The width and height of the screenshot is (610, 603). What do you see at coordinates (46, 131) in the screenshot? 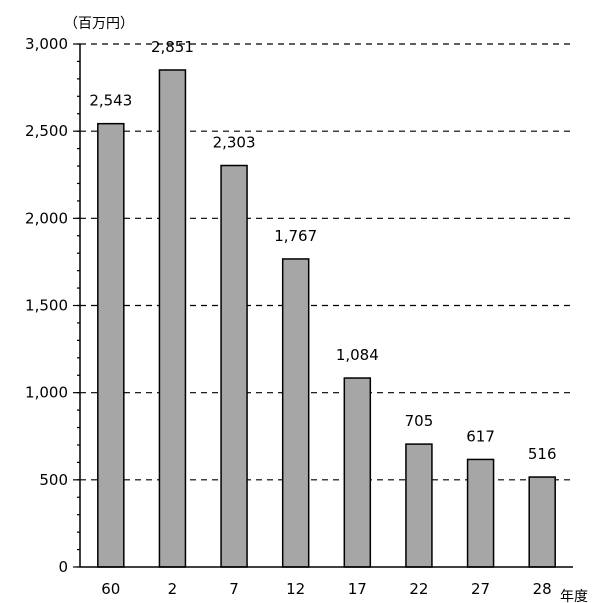
I see `y-tick-label: 2,500` at bounding box center [46, 131].